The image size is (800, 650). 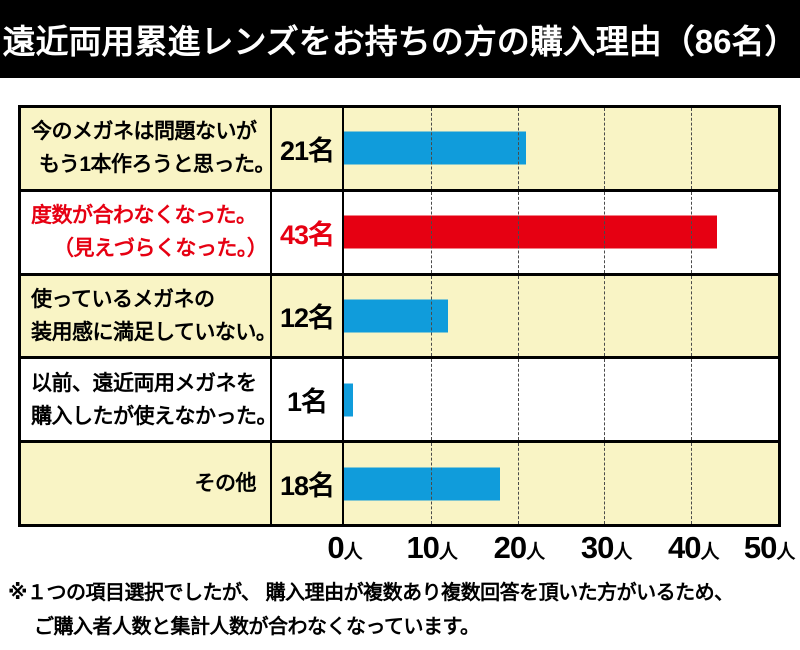 I want to click on tick-number: 0, so click(x=335, y=547).